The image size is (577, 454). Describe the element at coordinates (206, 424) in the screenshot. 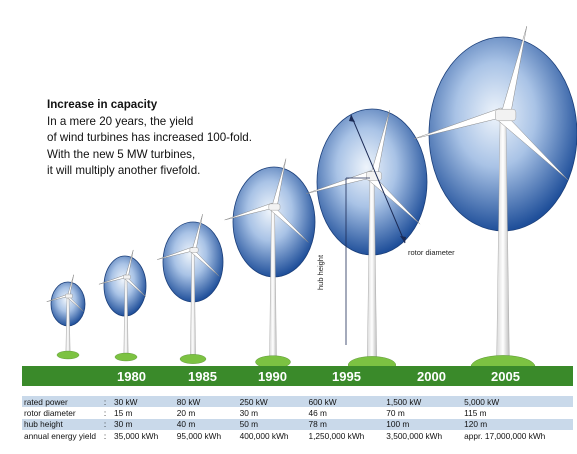

I see `table-cell: 40 m` at that location.